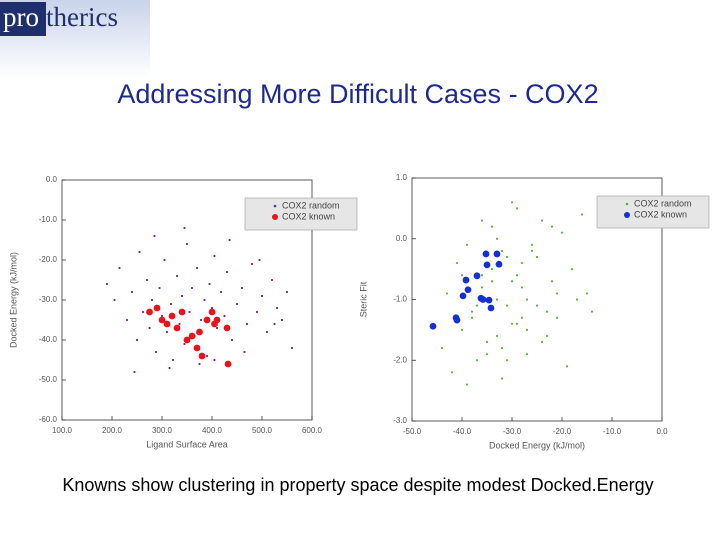  I want to click on y-axis-title: Steric Fit, so click(363, 299).